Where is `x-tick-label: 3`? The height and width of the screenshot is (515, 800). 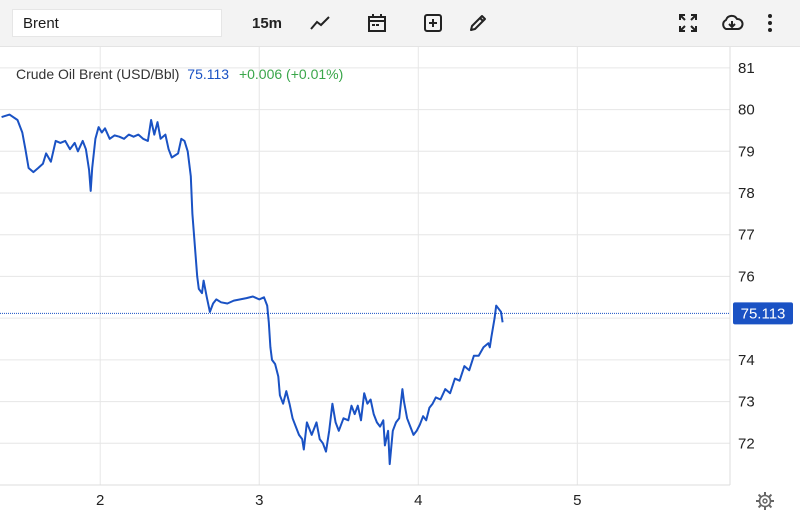
x-tick-label: 3 is located at coordinates (259, 500).